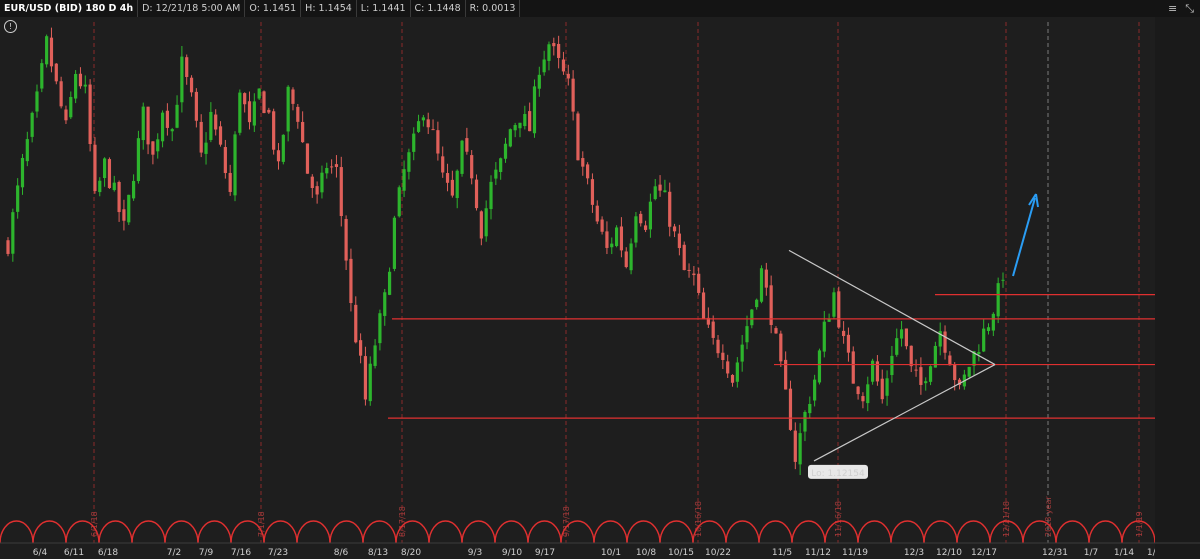  Describe the element at coordinates (438, 8) in the screenshot. I see `close-readout: C: 1.1448` at that location.